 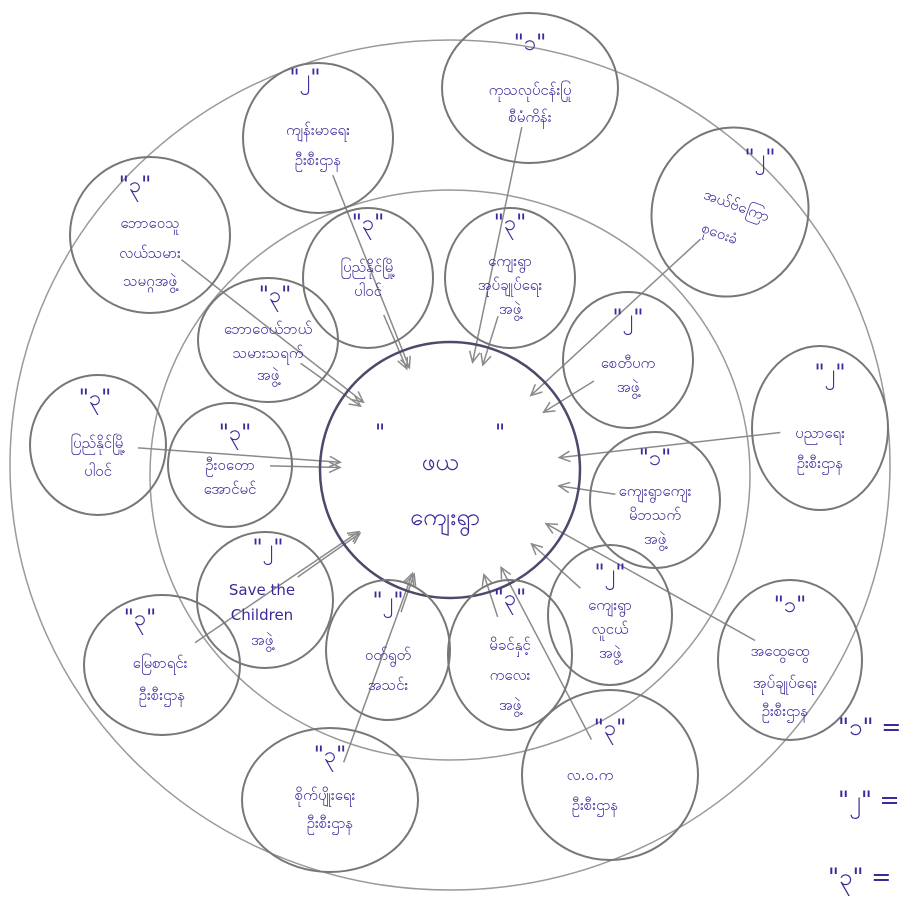 What do you see at coordinates (160, 664) in the screenshot?
I see `node-line: မြေစာရင်း` at bounding box center [160, 664].